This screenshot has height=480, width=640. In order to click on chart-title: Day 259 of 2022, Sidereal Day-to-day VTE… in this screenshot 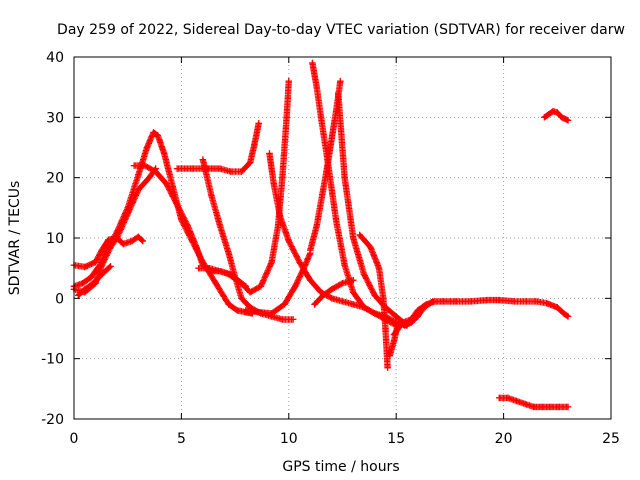, I will do `click(341, 30)`.